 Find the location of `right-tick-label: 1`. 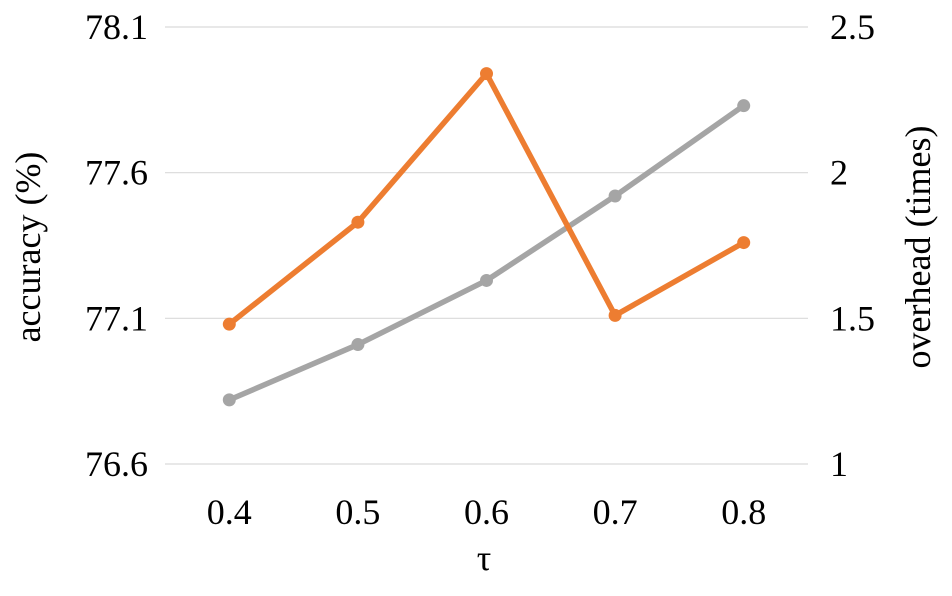

right-tick-label: 1 is located at coordinates (839, 464).